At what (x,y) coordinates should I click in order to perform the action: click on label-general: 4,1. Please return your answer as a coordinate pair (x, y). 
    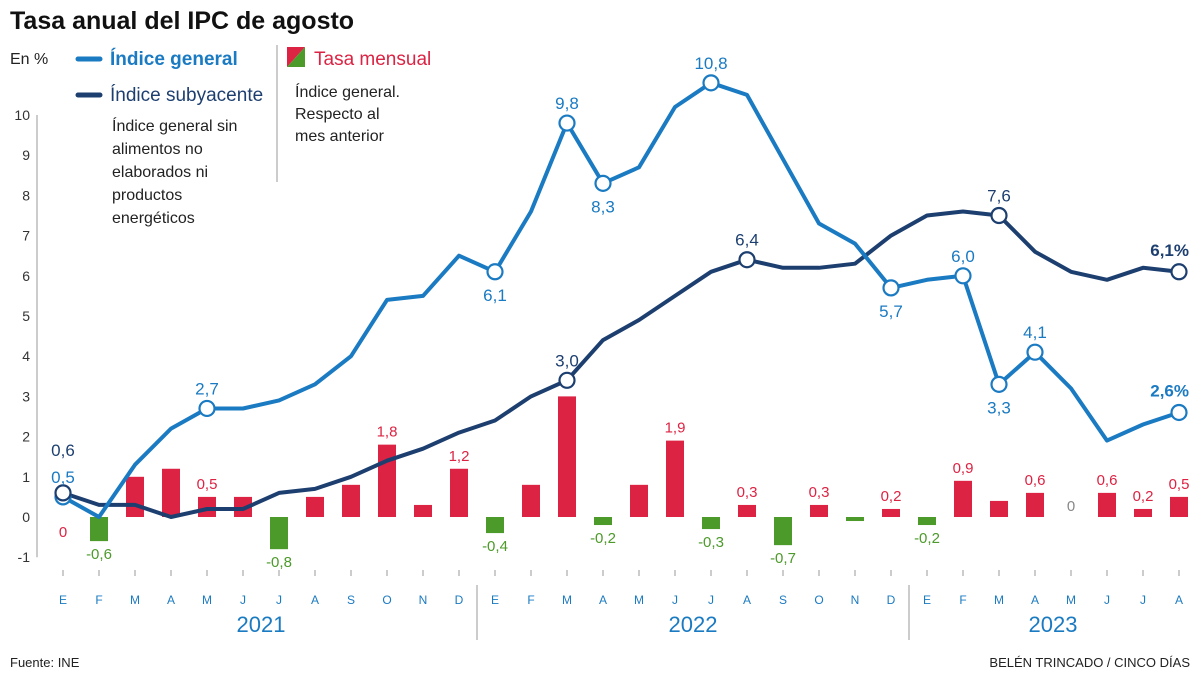
    Looking at the image, I should click on (1035, 332).